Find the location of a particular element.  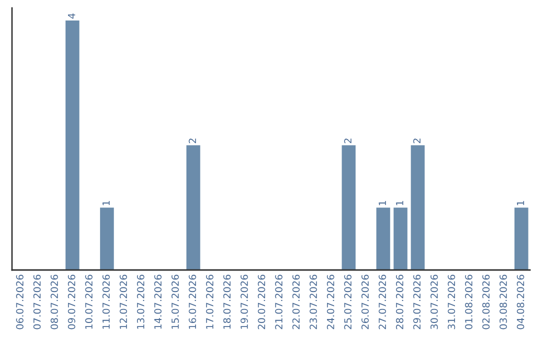

x-tick-label: 31.07.2026 is located at coordinates (452, 302).